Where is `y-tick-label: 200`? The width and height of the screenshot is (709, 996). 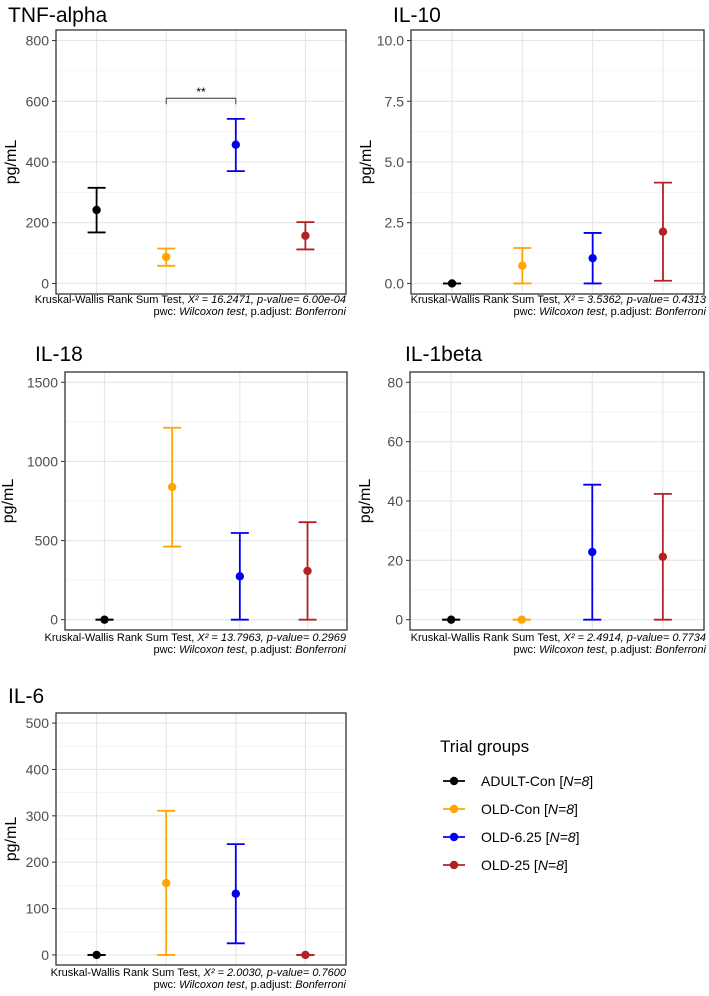 y-tick-label: 200 is located at coordinates (38, 223).